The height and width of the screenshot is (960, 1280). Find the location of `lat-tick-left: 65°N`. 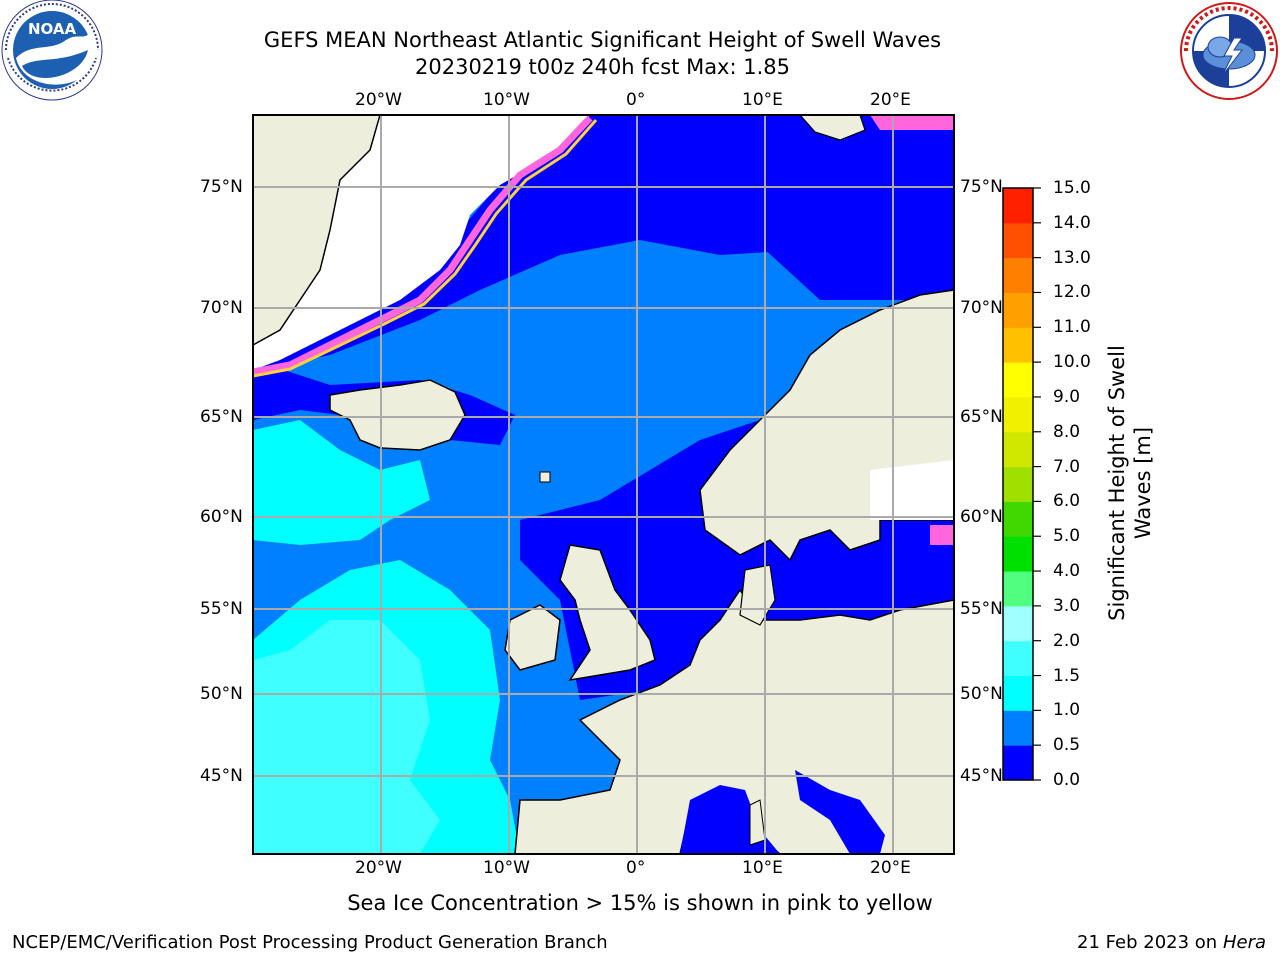

lat-tick-left: 65°N is located at coordinates (221, 417).